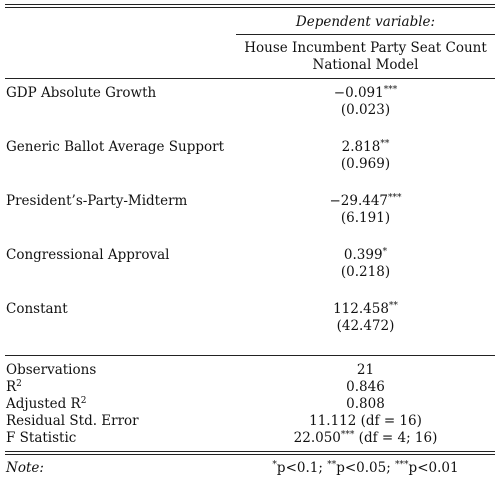 This screenshot has height=494, width=500. I want to click on dependent-variable-underline, so click(365, 34).